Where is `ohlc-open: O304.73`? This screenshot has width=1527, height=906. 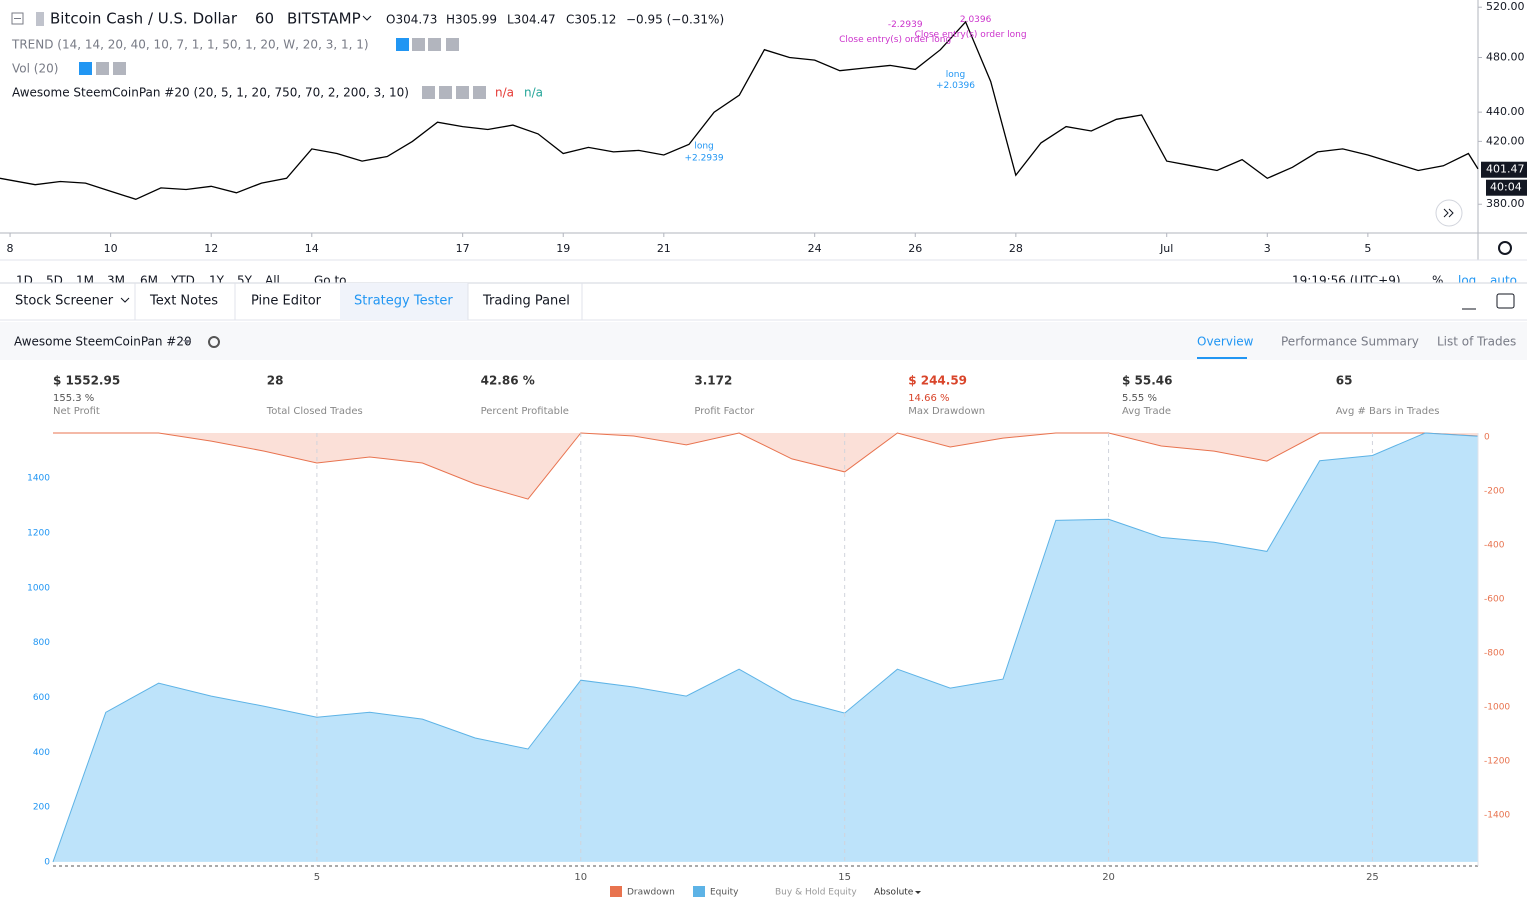
ohlc-open: O304.73 is located at coordinates (411, 20).